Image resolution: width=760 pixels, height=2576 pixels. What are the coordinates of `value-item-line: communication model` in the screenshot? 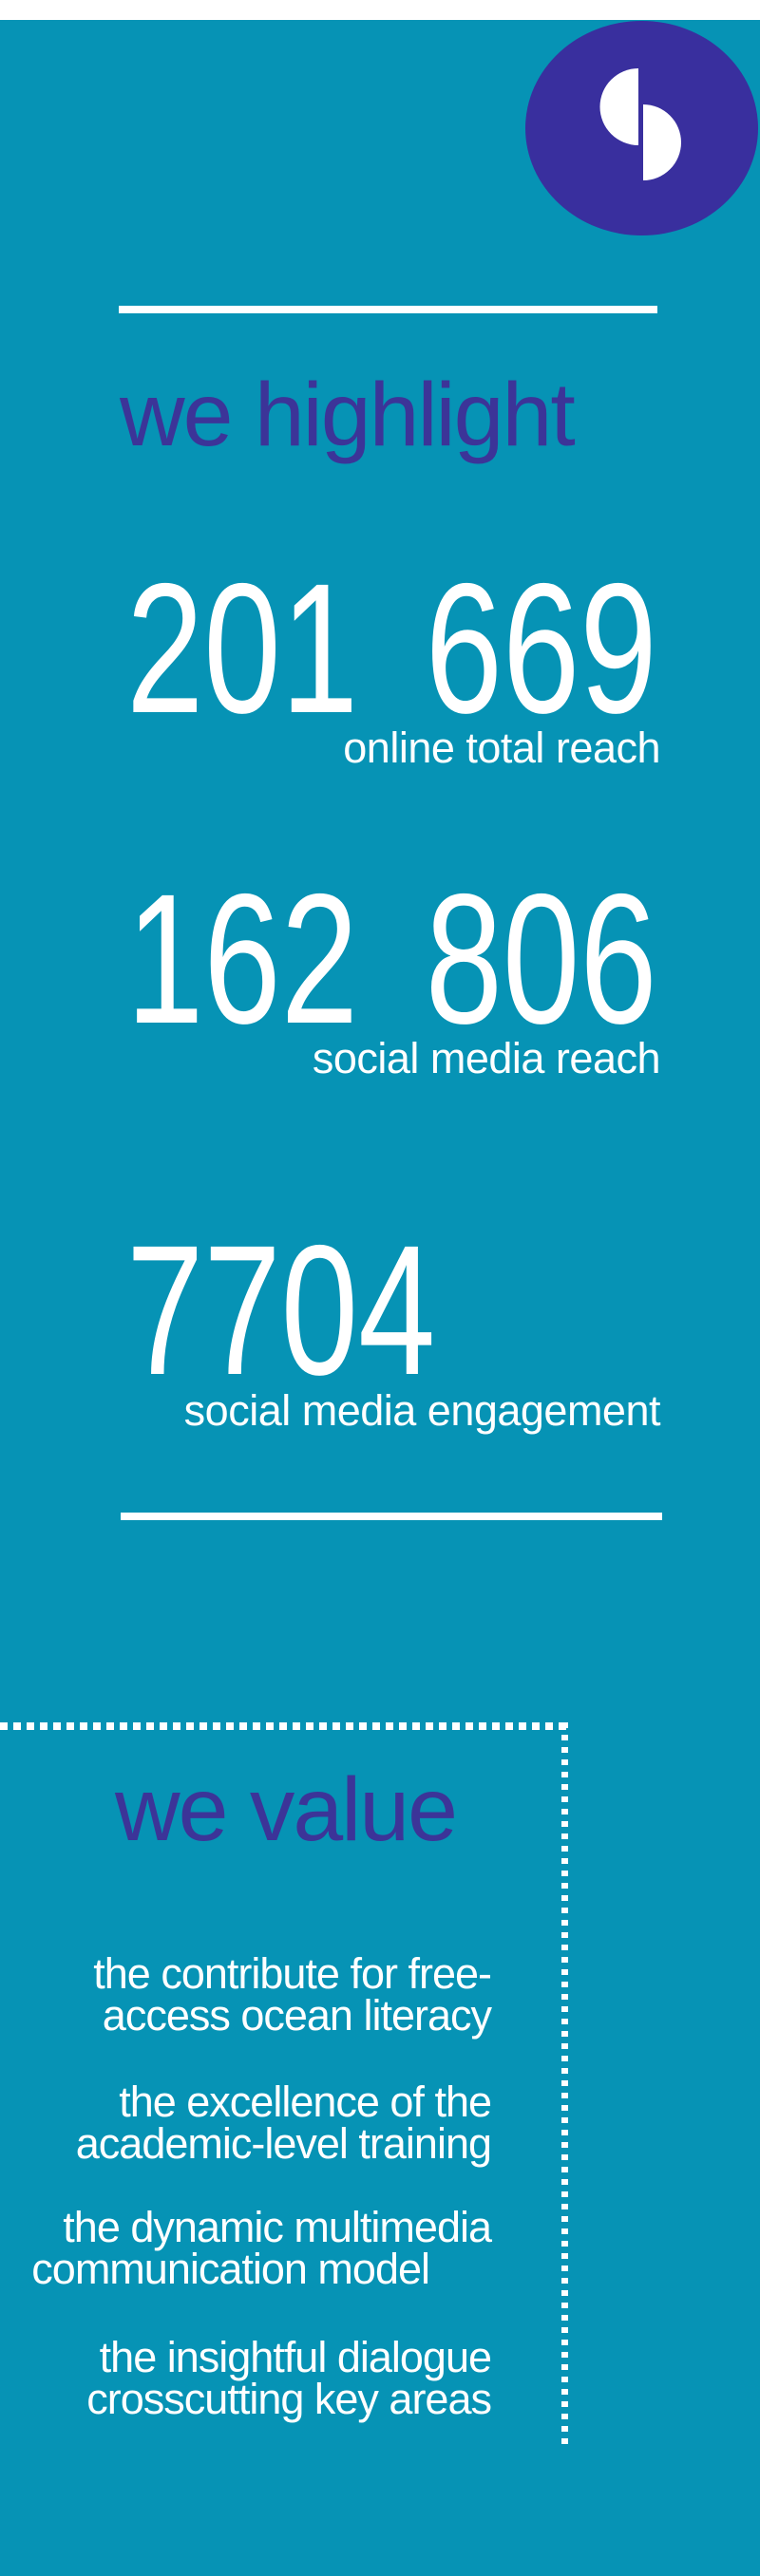 It's located at (230, 2269).